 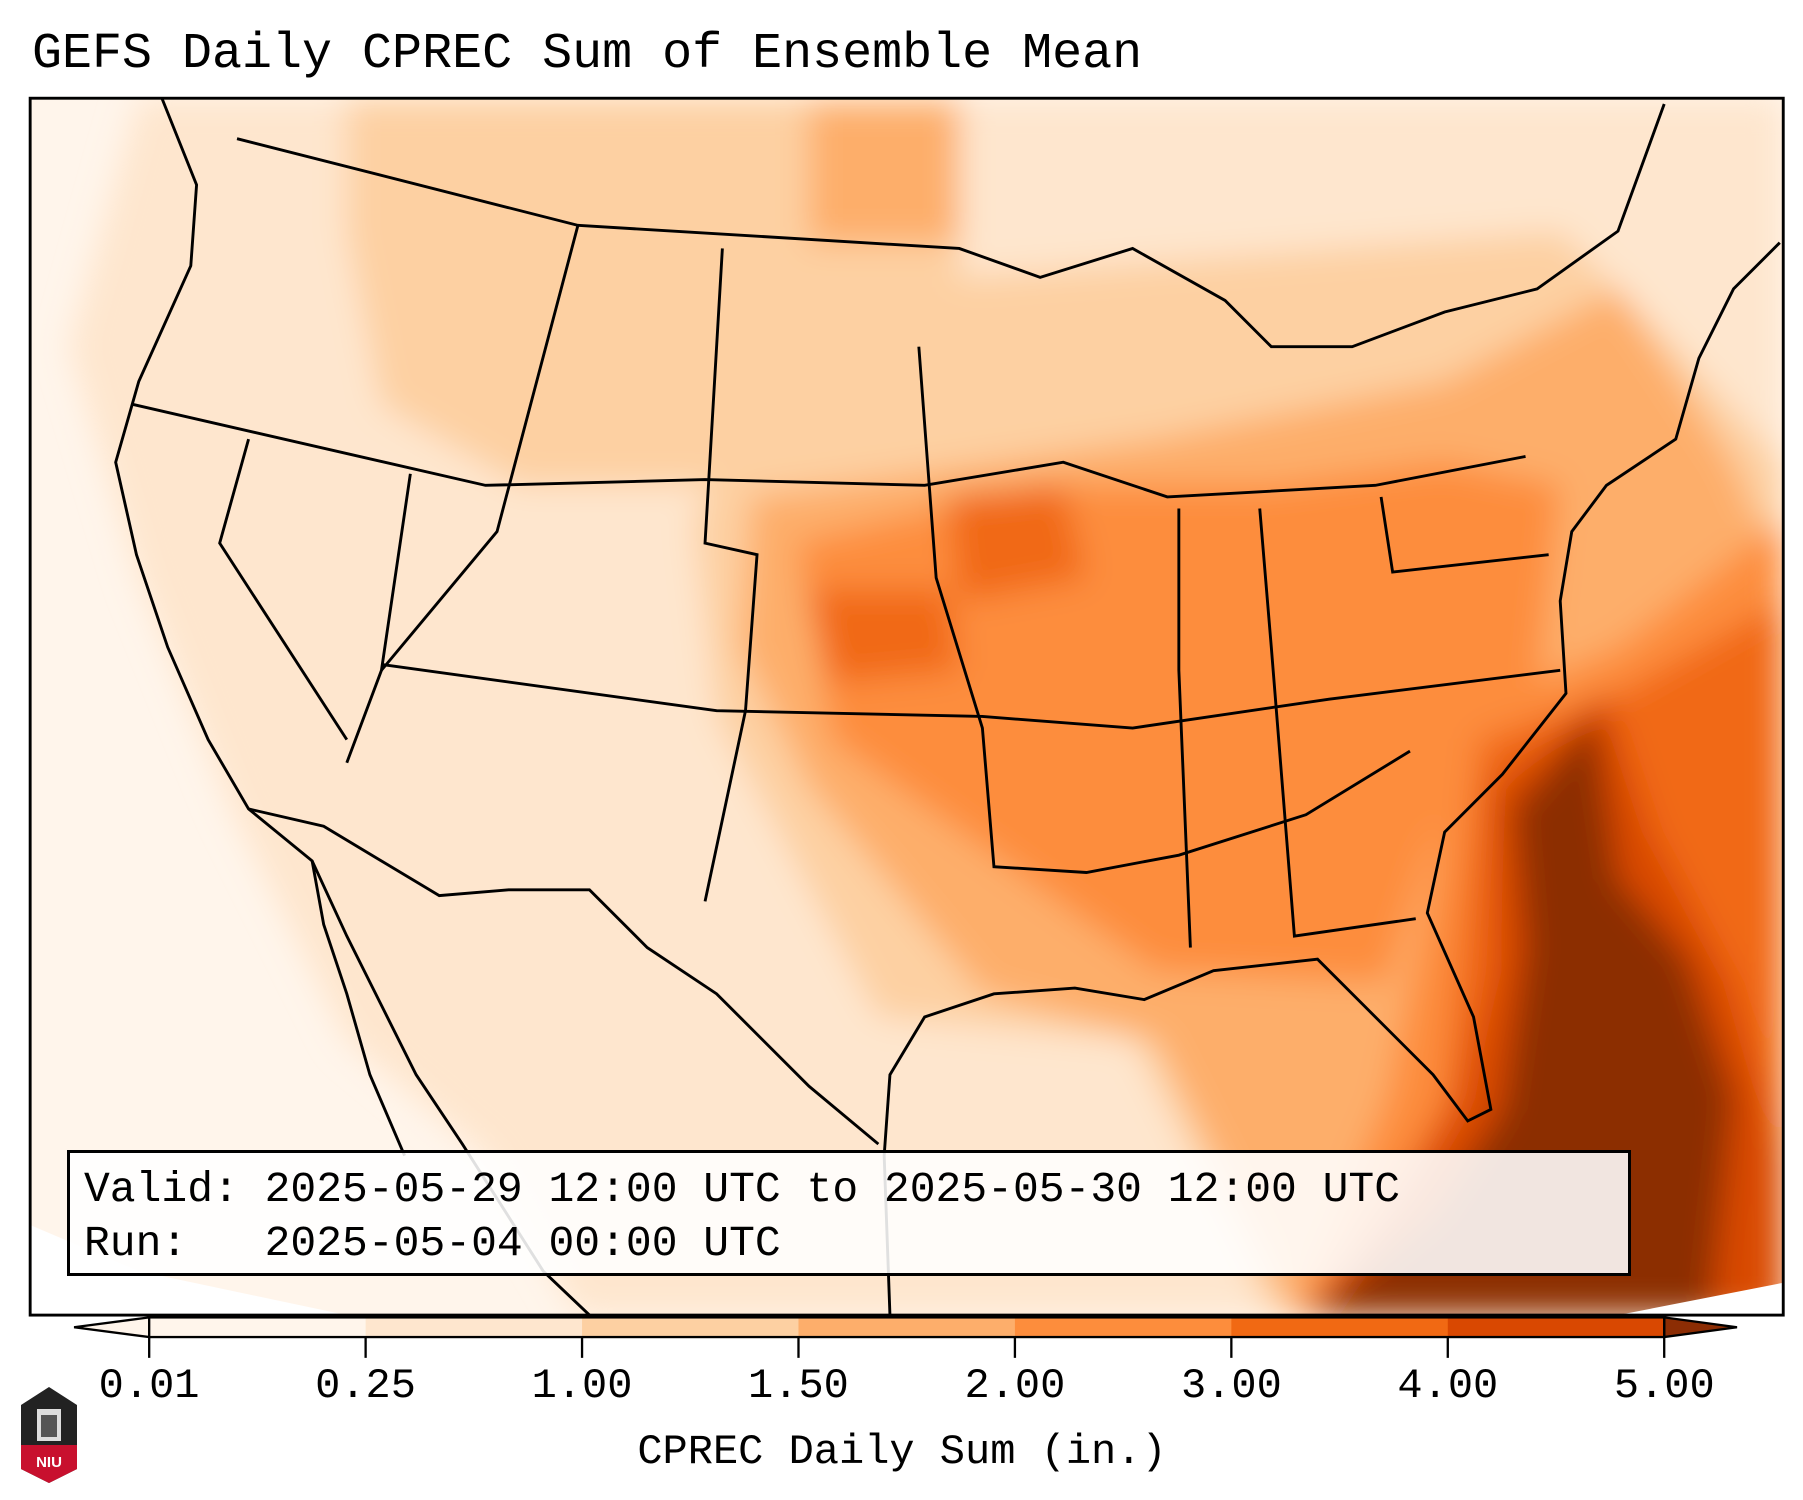 I want to click on niu-logo: NIU, so click(x=49, y=1435).